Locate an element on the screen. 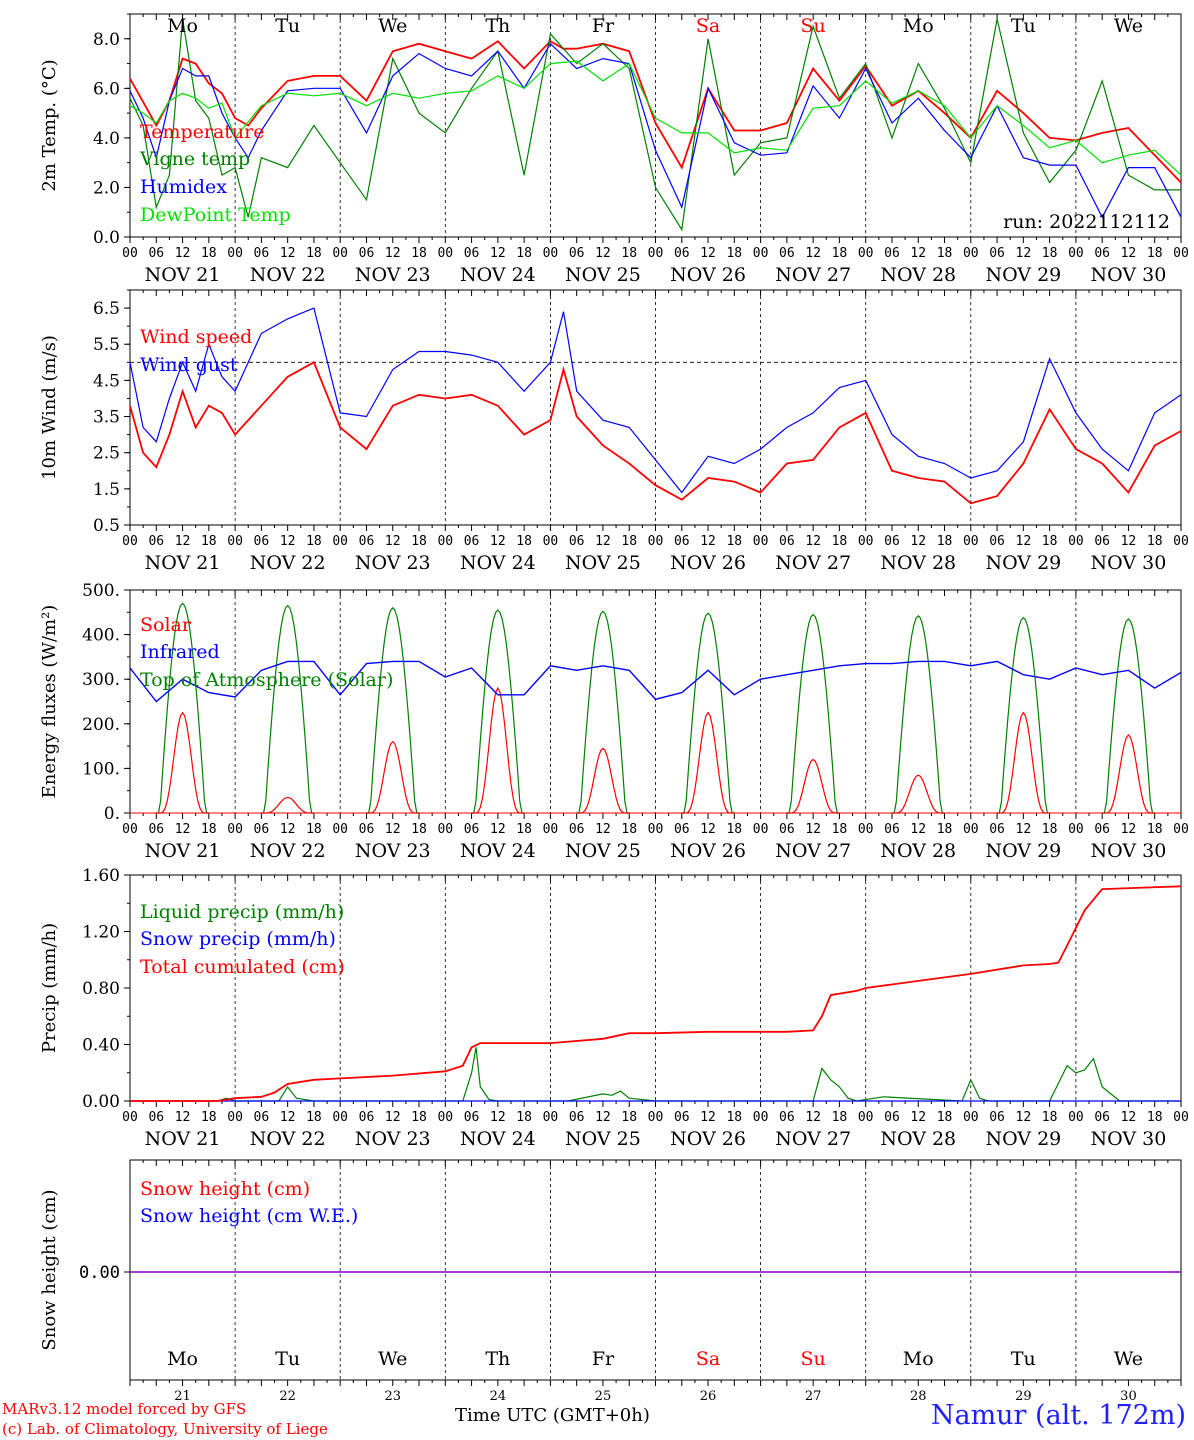  toa-solar-arc is located at coordinates (708, 713).